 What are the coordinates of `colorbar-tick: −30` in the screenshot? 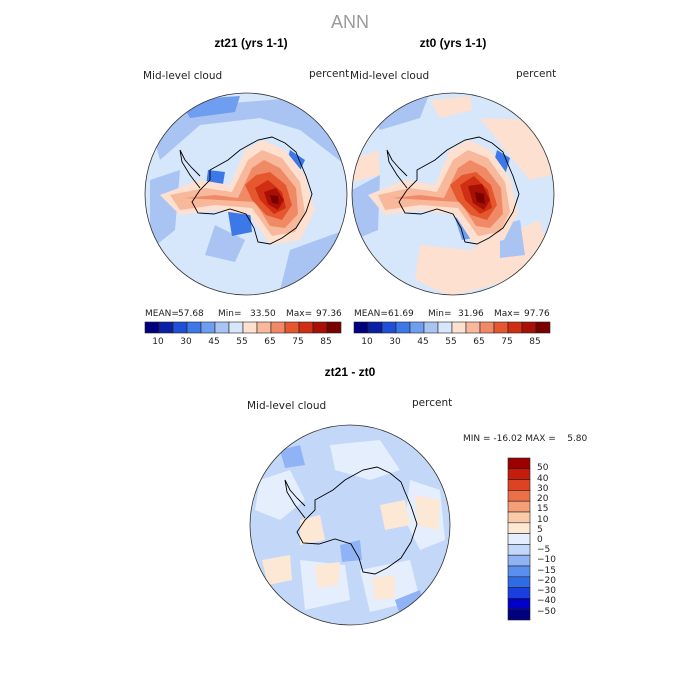 It's located at (546, 591).